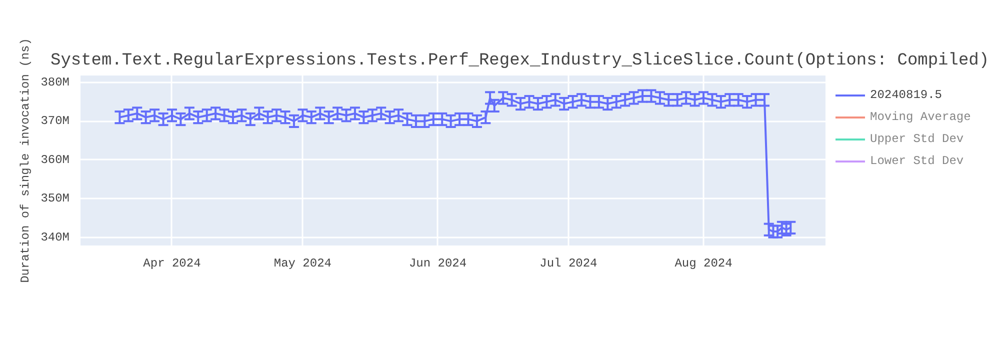  What do you see at coordinates (906, 95) in the screenshot?
I see `legend-label: 20240819.5` at bounding box center [906, 95].